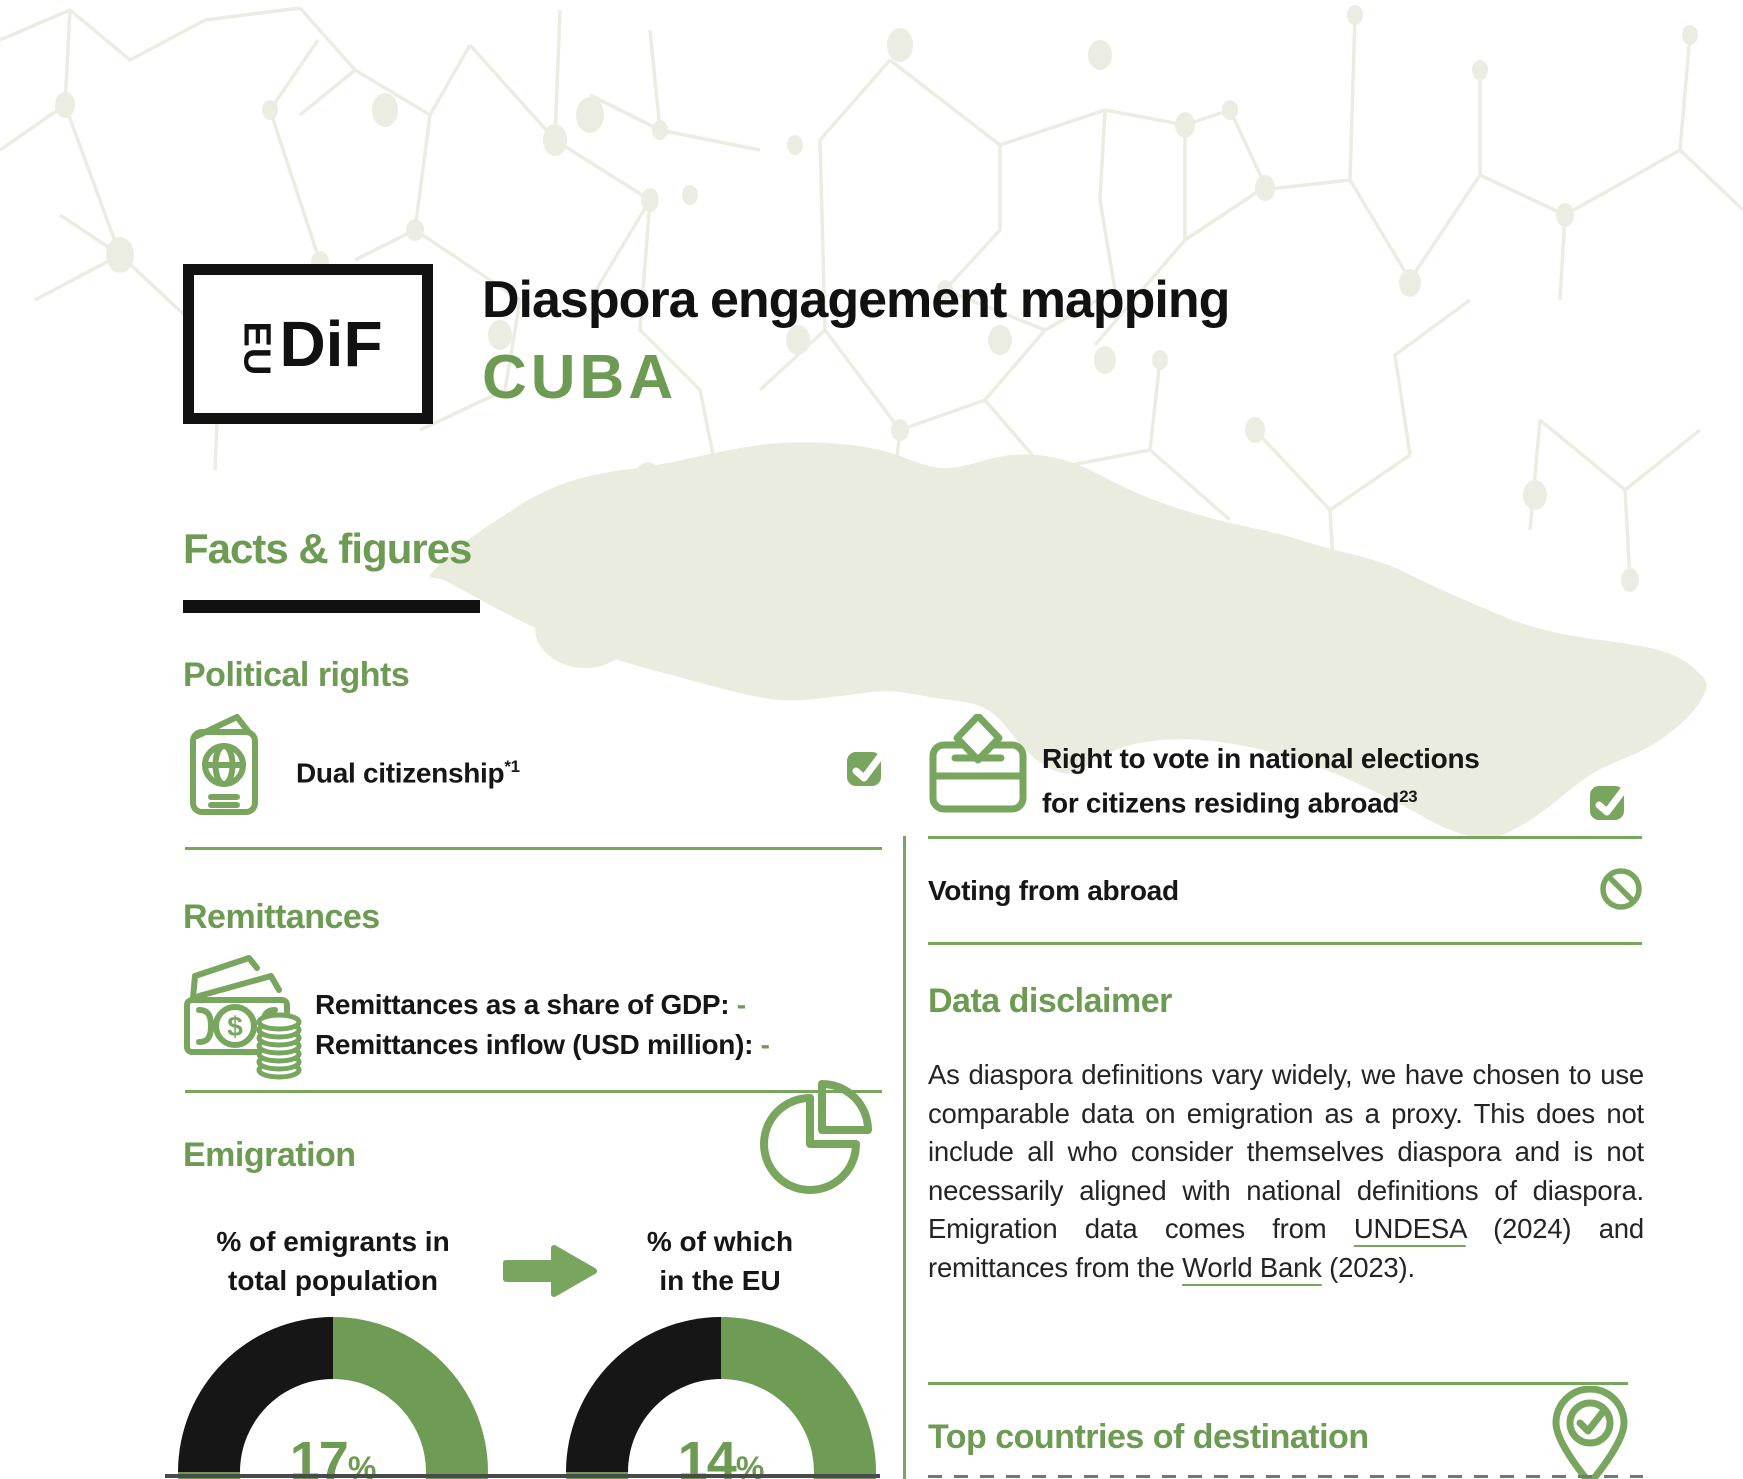  What do you see at coordinates (256, 348) in the screenshot?
I see `logo-eu-text: EU` at bounding box center [256, 348].